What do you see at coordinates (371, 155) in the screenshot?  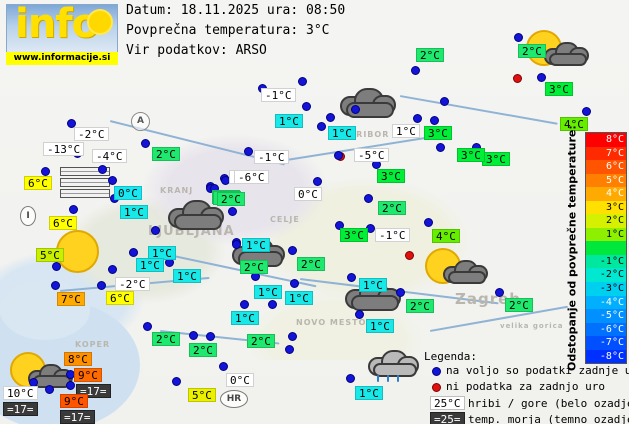 I see `station-temperature-chip: -5°C` at bounding box center [371, 155].